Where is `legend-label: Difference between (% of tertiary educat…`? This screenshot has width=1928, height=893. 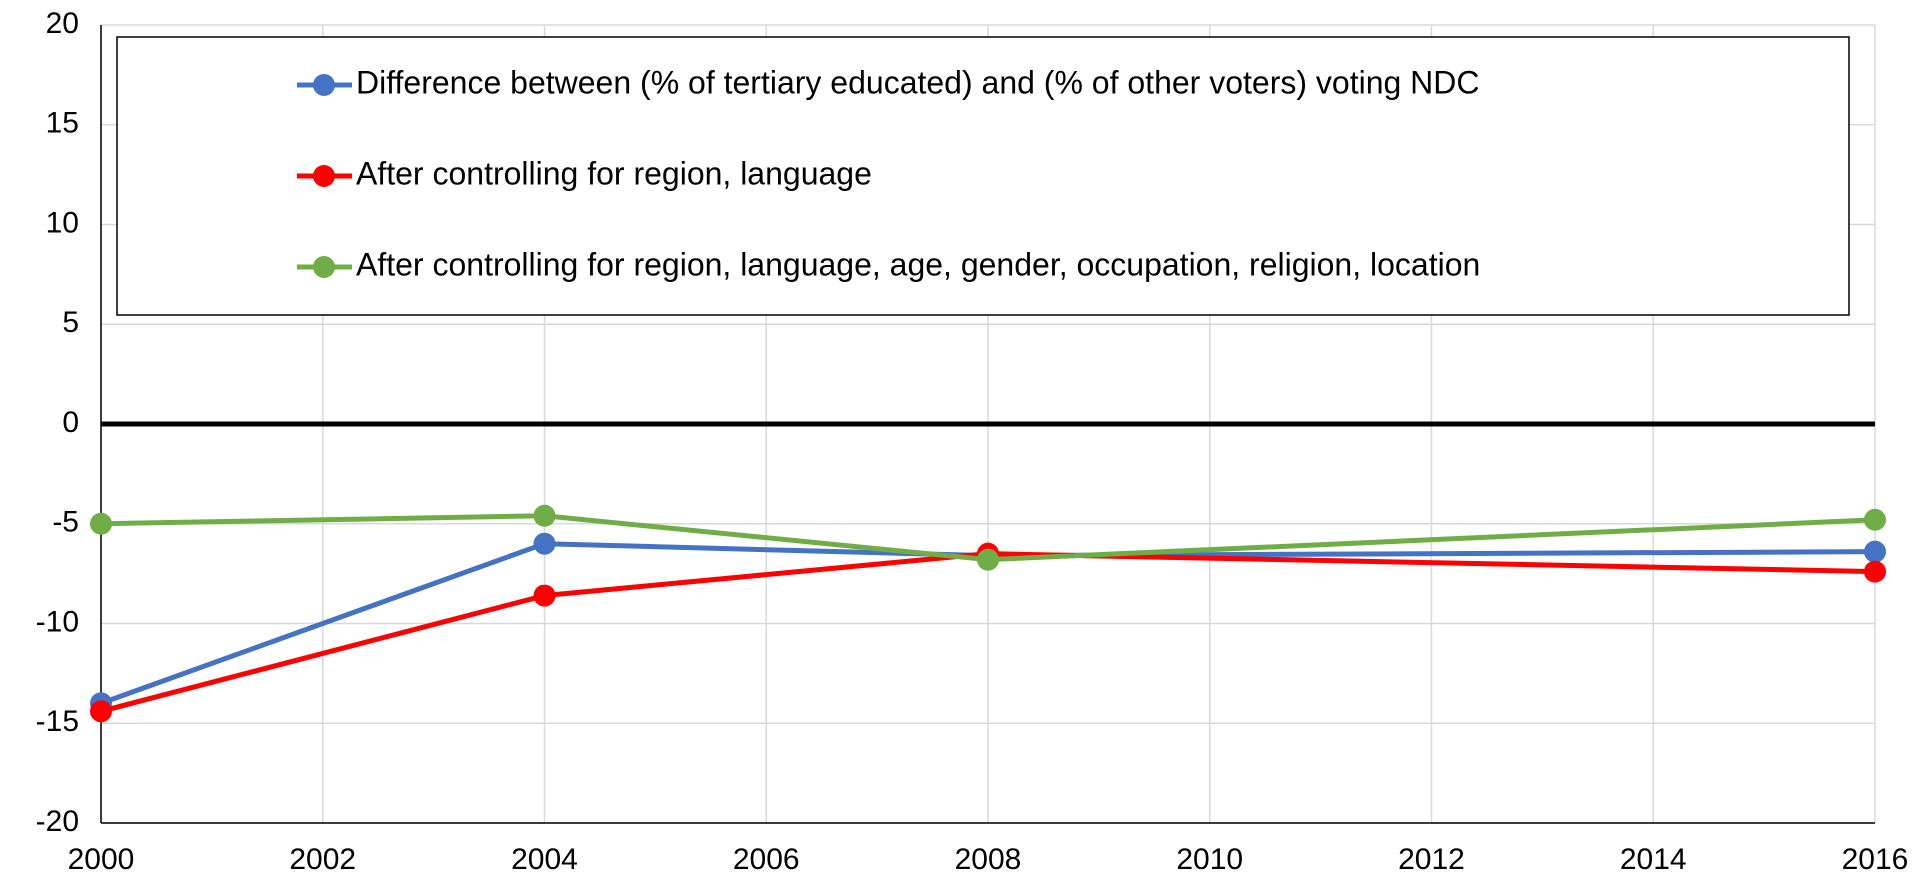
legend-label: Difference between (% of tertiary educat… is located at coordinates (918, 82).